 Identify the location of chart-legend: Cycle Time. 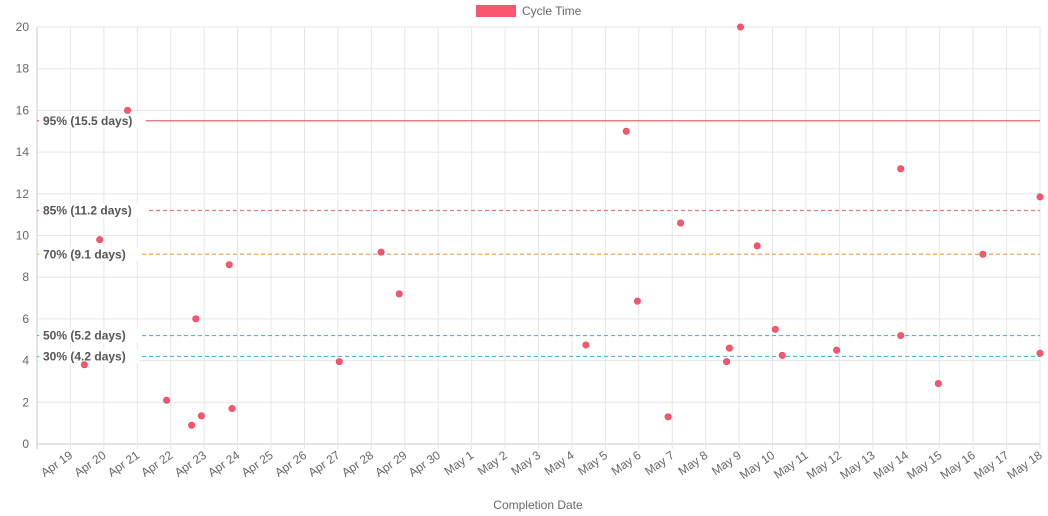
(529, 11).